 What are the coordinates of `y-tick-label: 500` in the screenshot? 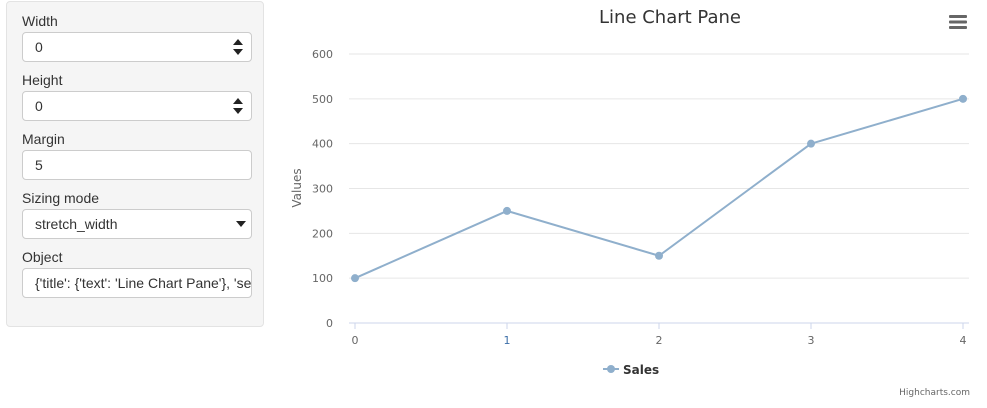 It's located at (322, 99).